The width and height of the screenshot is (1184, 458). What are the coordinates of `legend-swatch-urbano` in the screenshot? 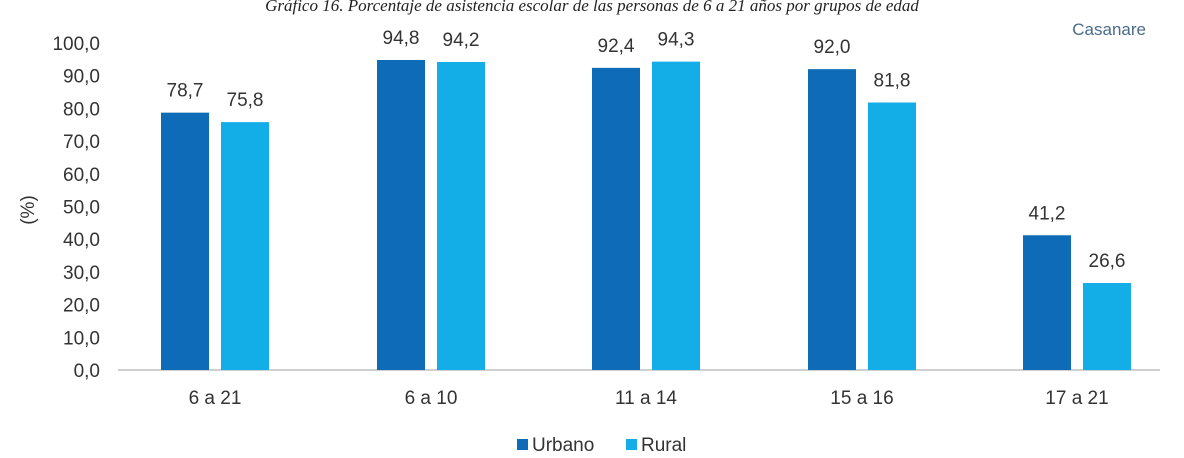 It's located at (522, 444).